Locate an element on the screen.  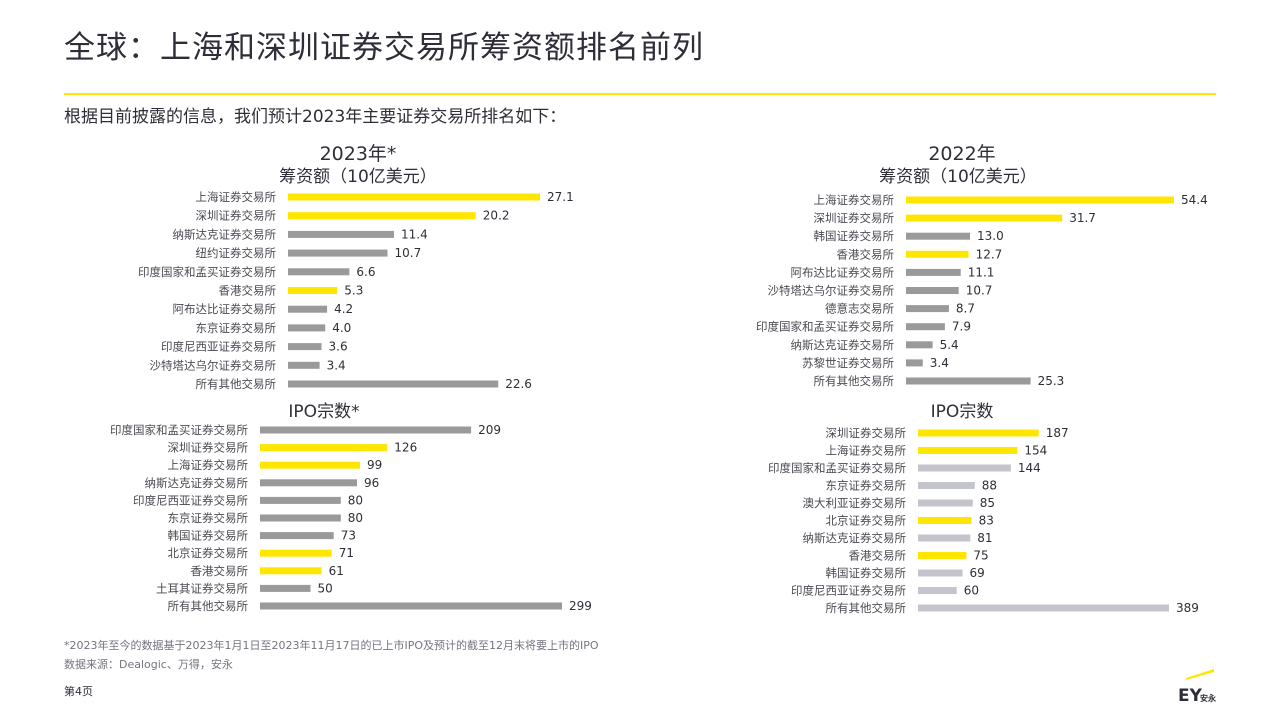
chart-group-label: 2023年* is located at coordinates (358, 154).